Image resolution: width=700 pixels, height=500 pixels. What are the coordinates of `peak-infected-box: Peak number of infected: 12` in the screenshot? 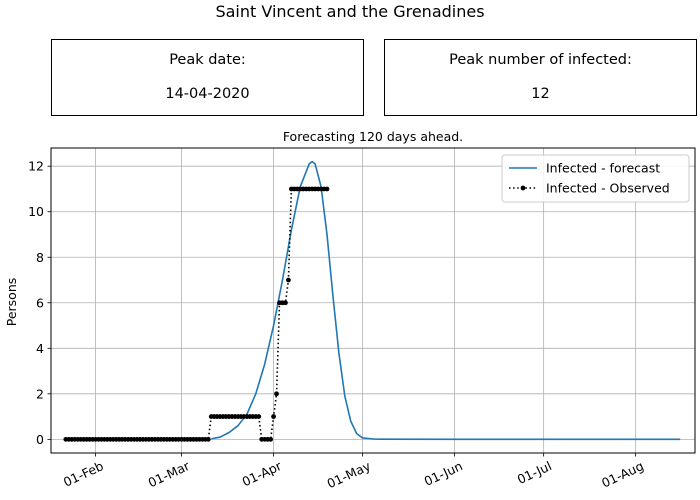 It's located at (540, 77).